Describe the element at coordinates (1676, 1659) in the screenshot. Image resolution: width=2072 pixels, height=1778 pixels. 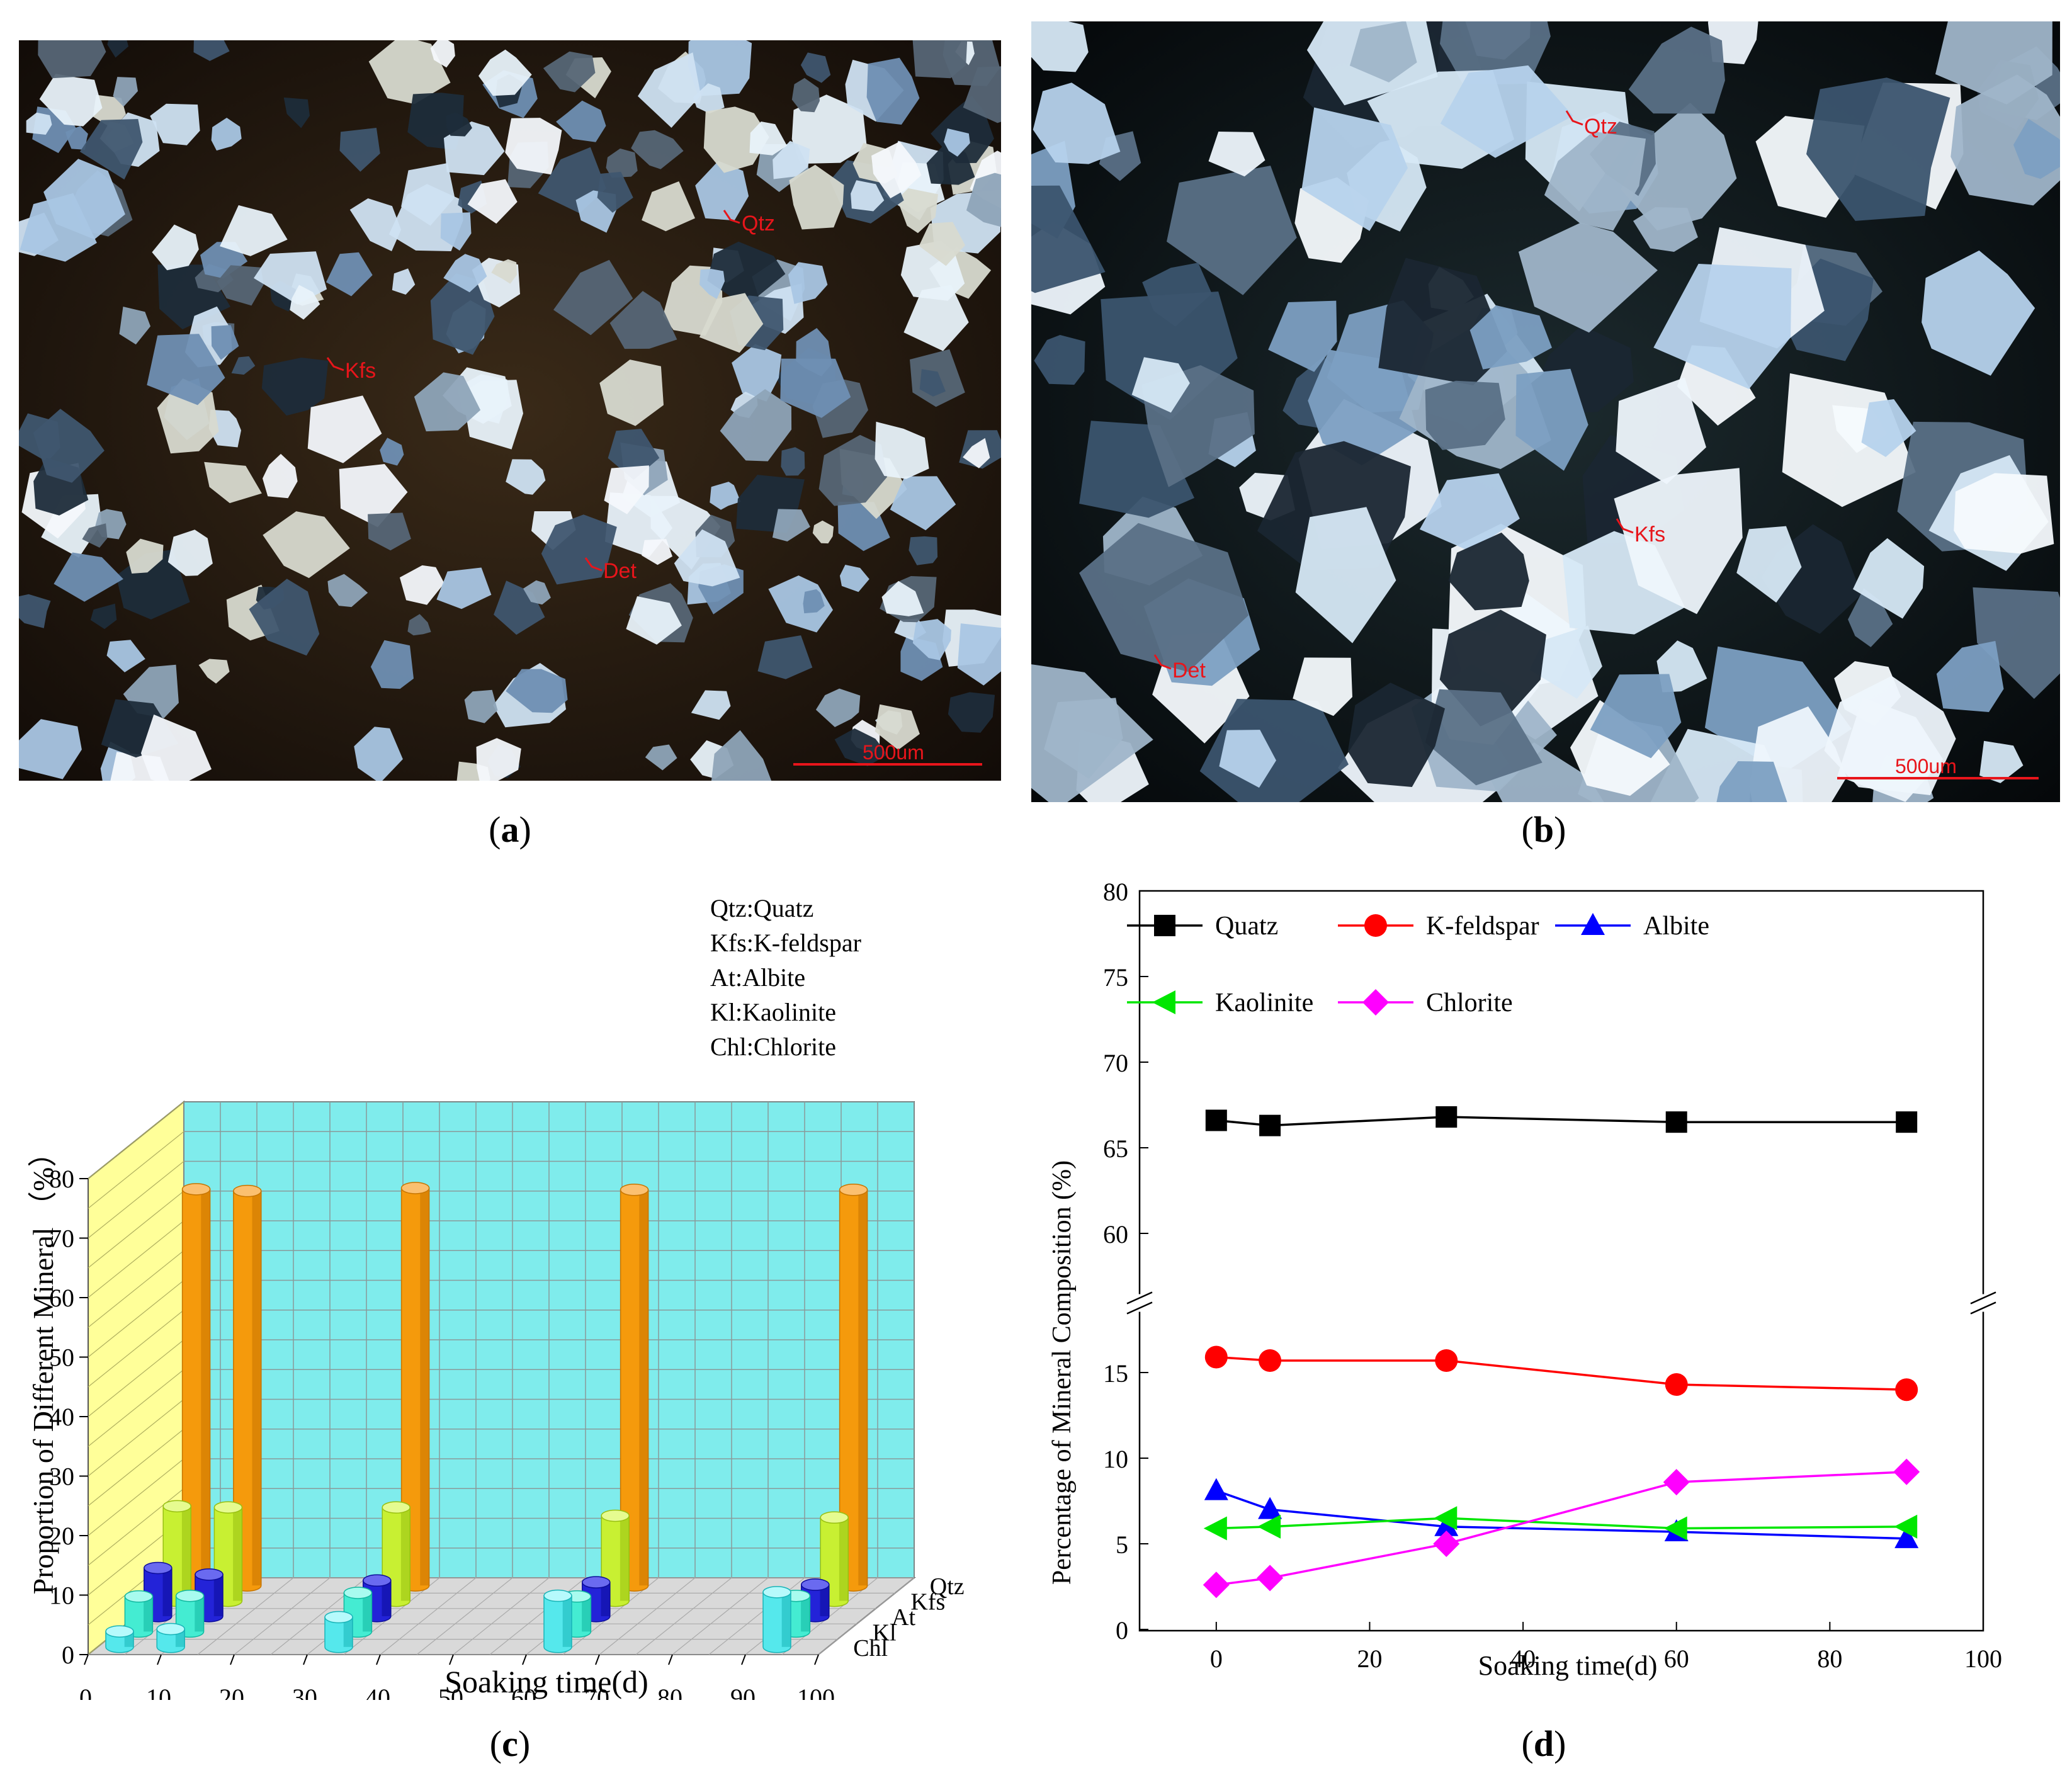
I see `x-tick-label: 60` at that location.